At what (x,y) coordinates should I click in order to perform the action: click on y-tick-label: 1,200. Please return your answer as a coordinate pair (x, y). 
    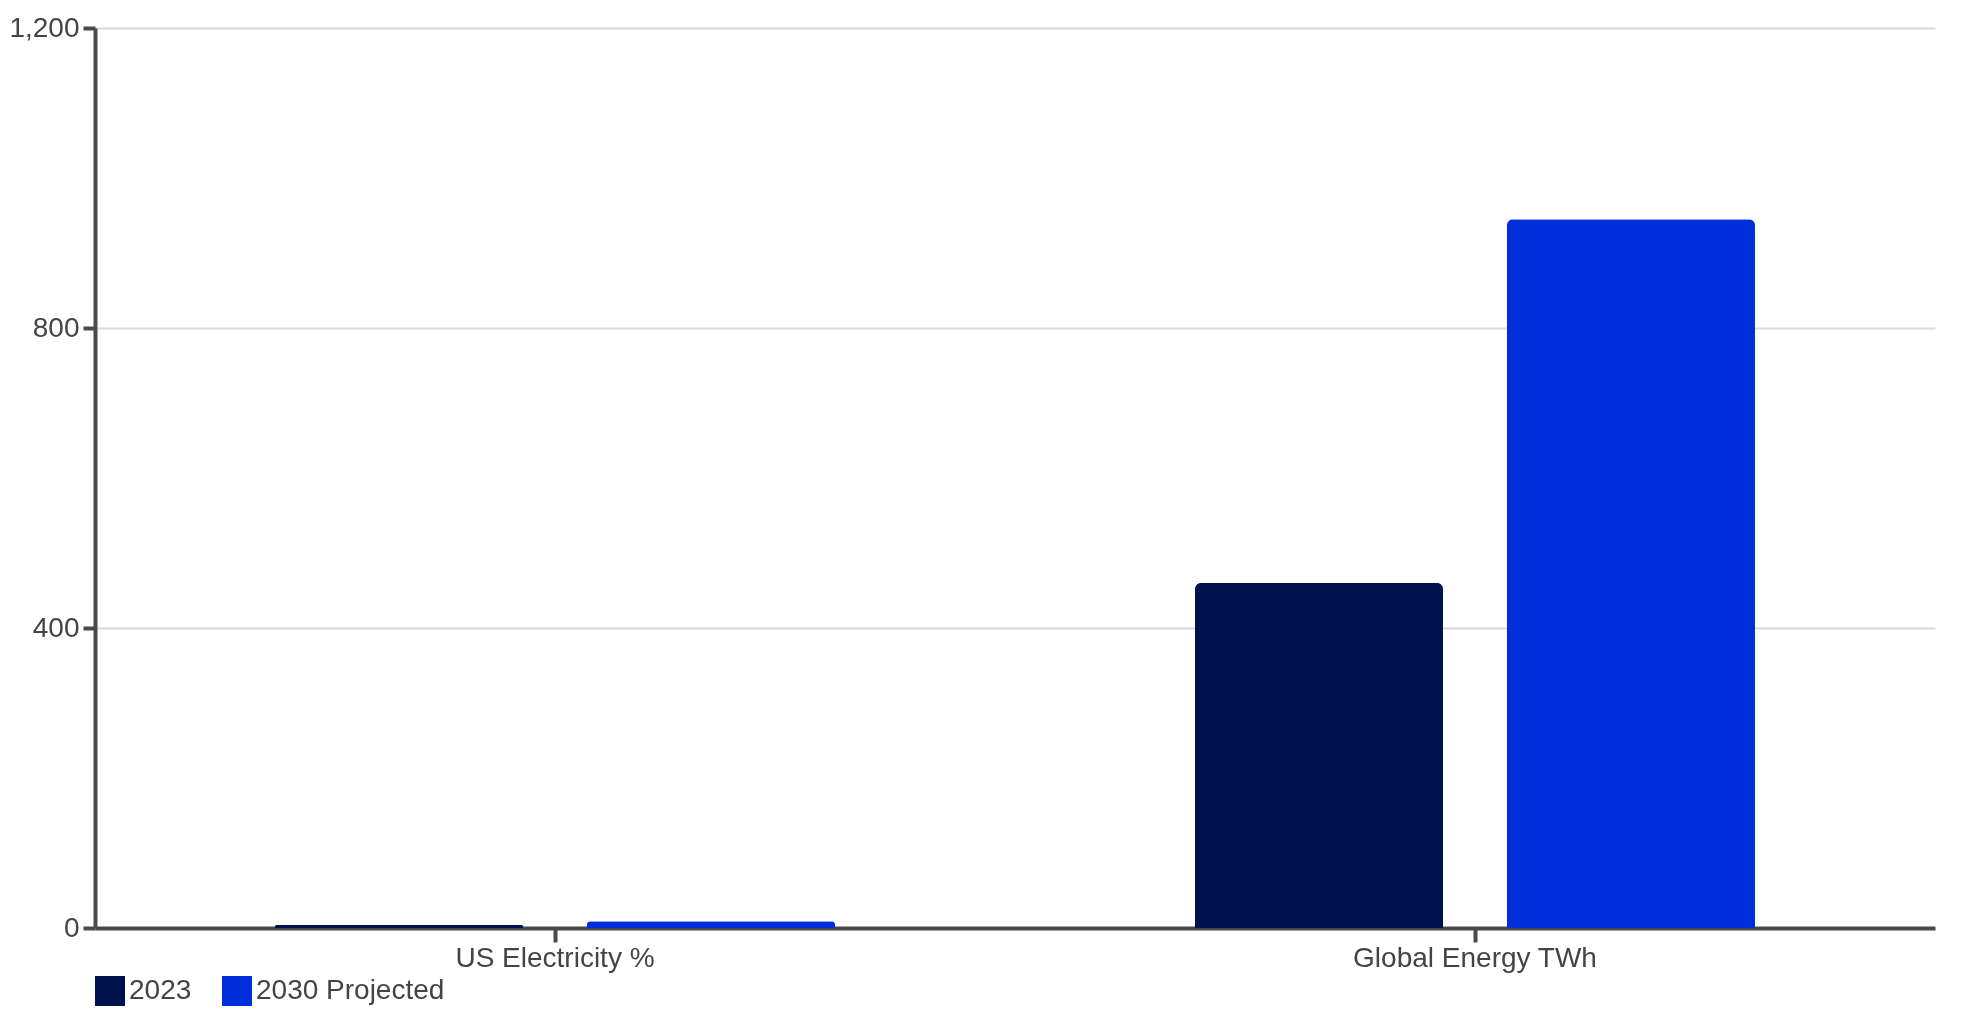
    Looking at the image, I should click on (44, 27).